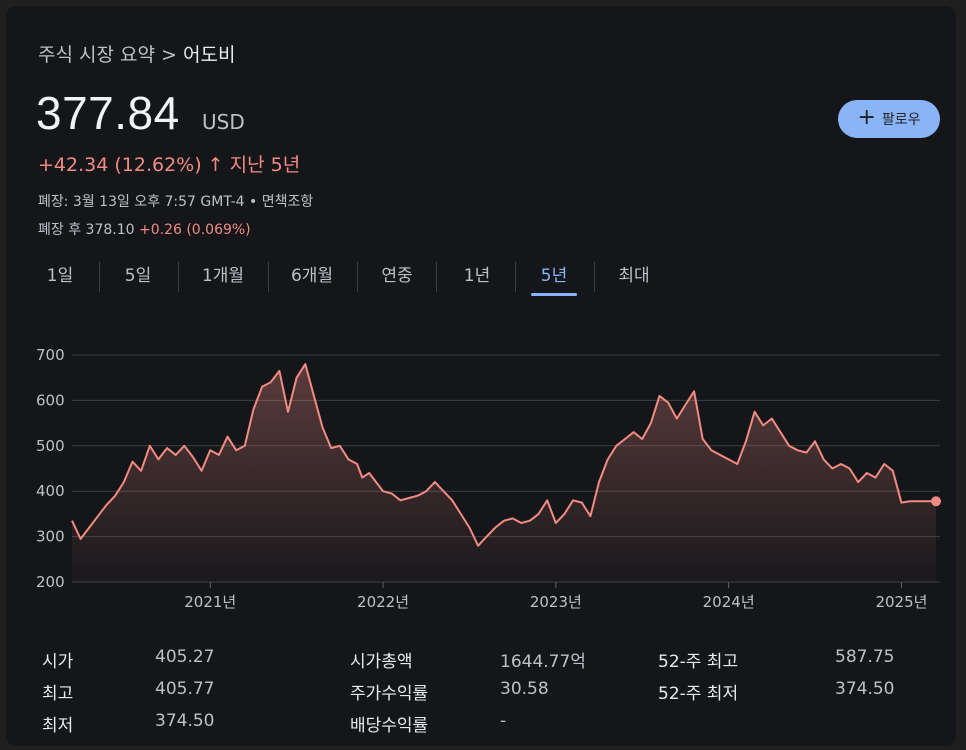 This screenshot has height=750, width=966. What do you see at coordinates (210, 602) in the screenshot?
I see `x-tick-label: 2021년` at bounding box center [210, 602].